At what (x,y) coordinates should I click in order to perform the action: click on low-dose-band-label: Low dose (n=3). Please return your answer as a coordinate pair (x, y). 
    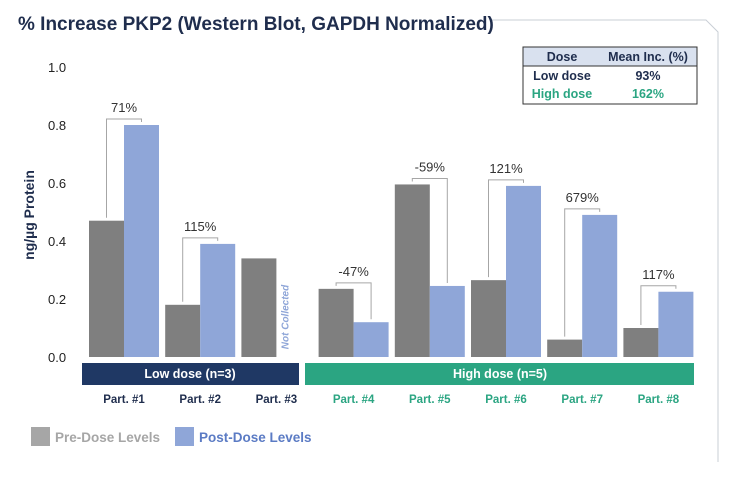
    Looking at the image, I should click on (189, 374).